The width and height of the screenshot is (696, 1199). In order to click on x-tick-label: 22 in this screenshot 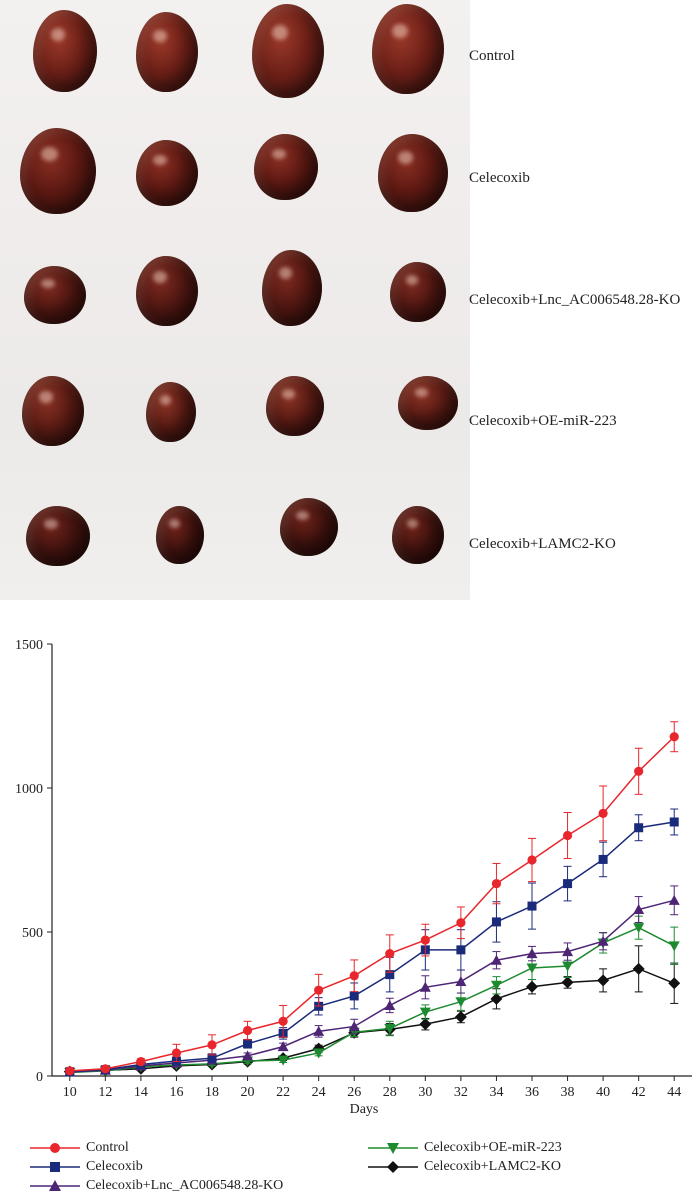, I will do `click(283, 1092)`.